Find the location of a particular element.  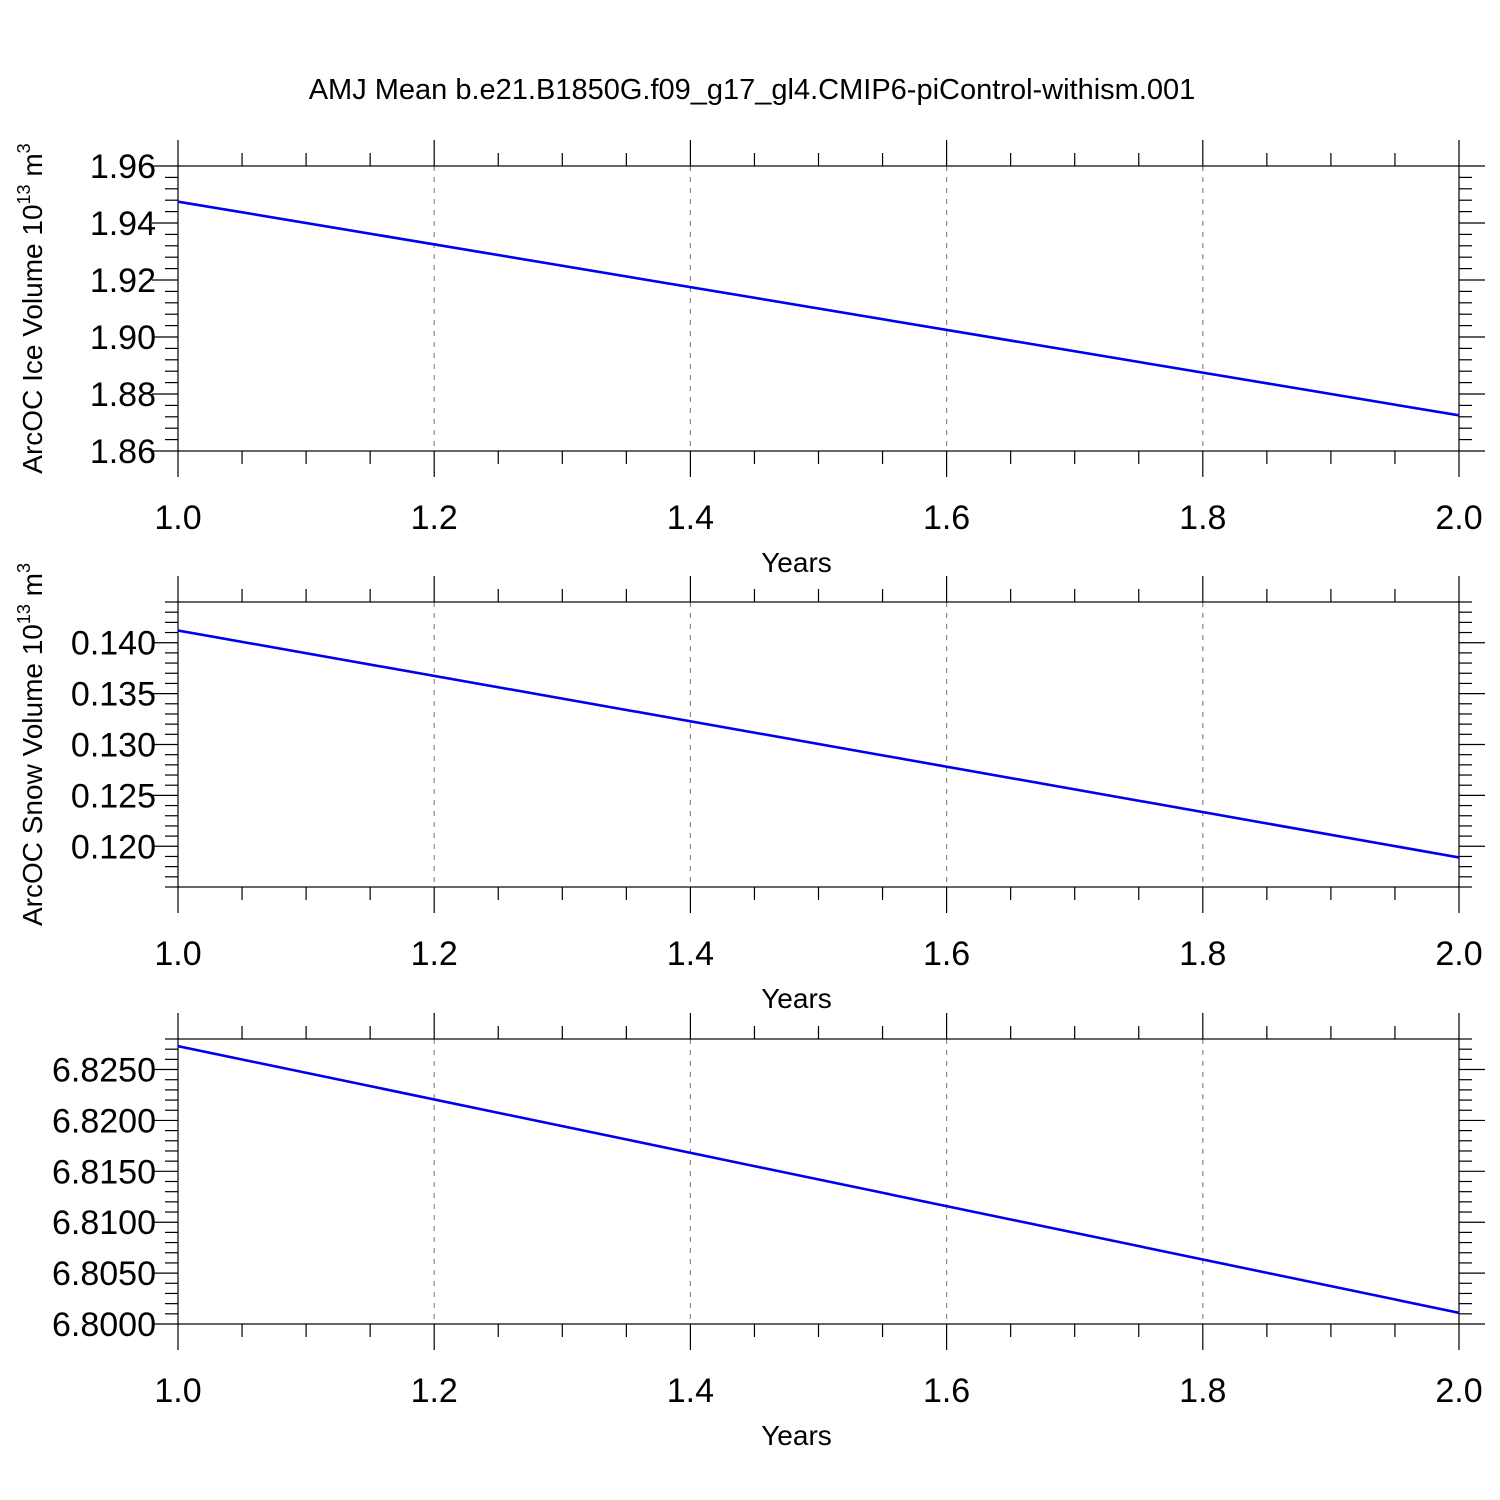

y-tick-label: 6.8000 is located at coordinates (104, 1325).